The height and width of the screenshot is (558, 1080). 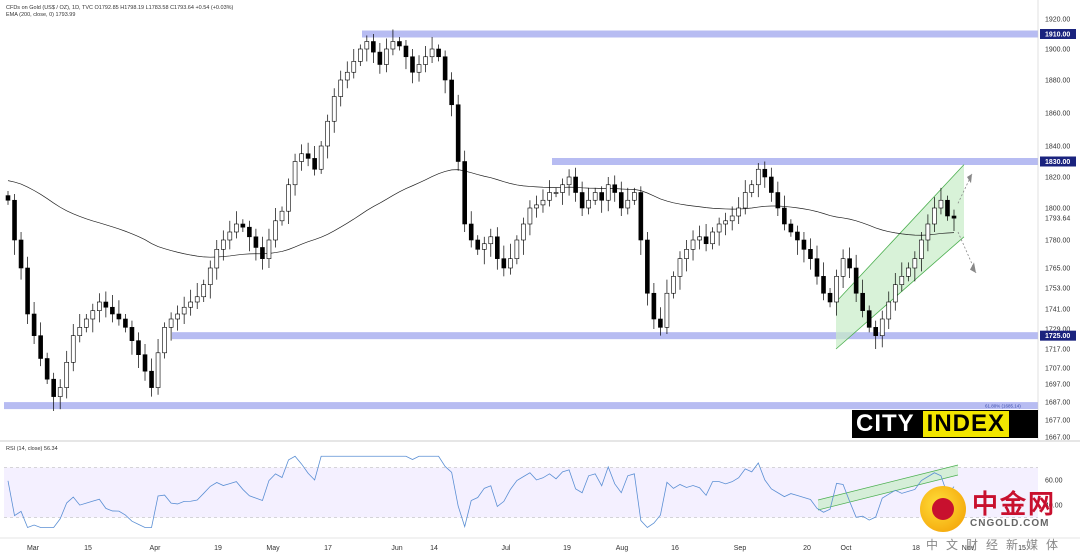 What do you see at coordinates (846, 548) in the screenshot?
I see `time-tick-label: Oct` at bounding box center [846, 548].